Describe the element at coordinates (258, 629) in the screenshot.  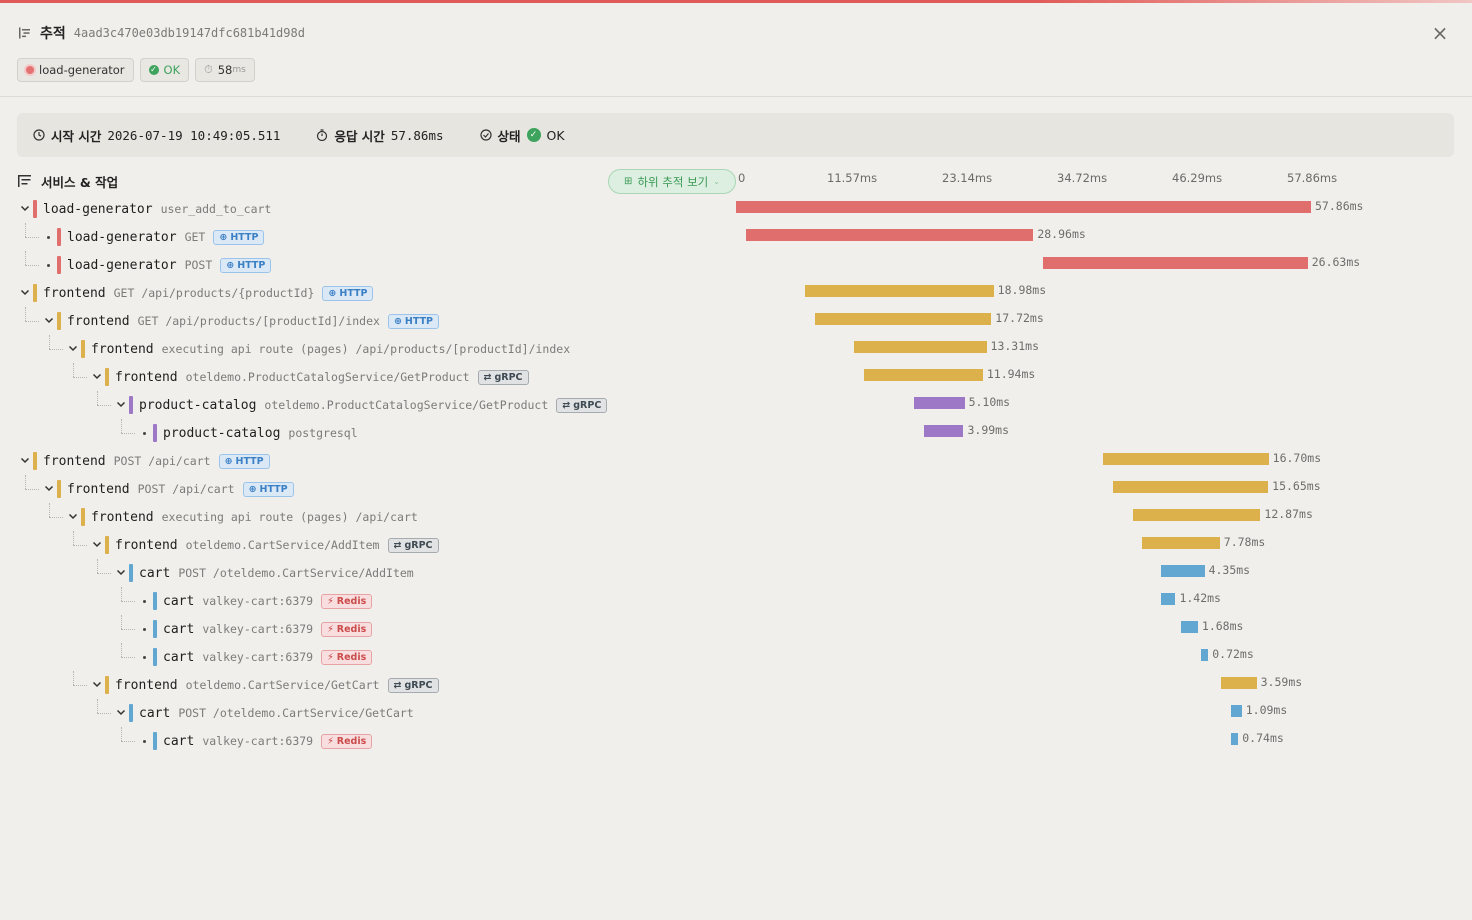
I see `span-operation: valkey-cart:6379` at that location.